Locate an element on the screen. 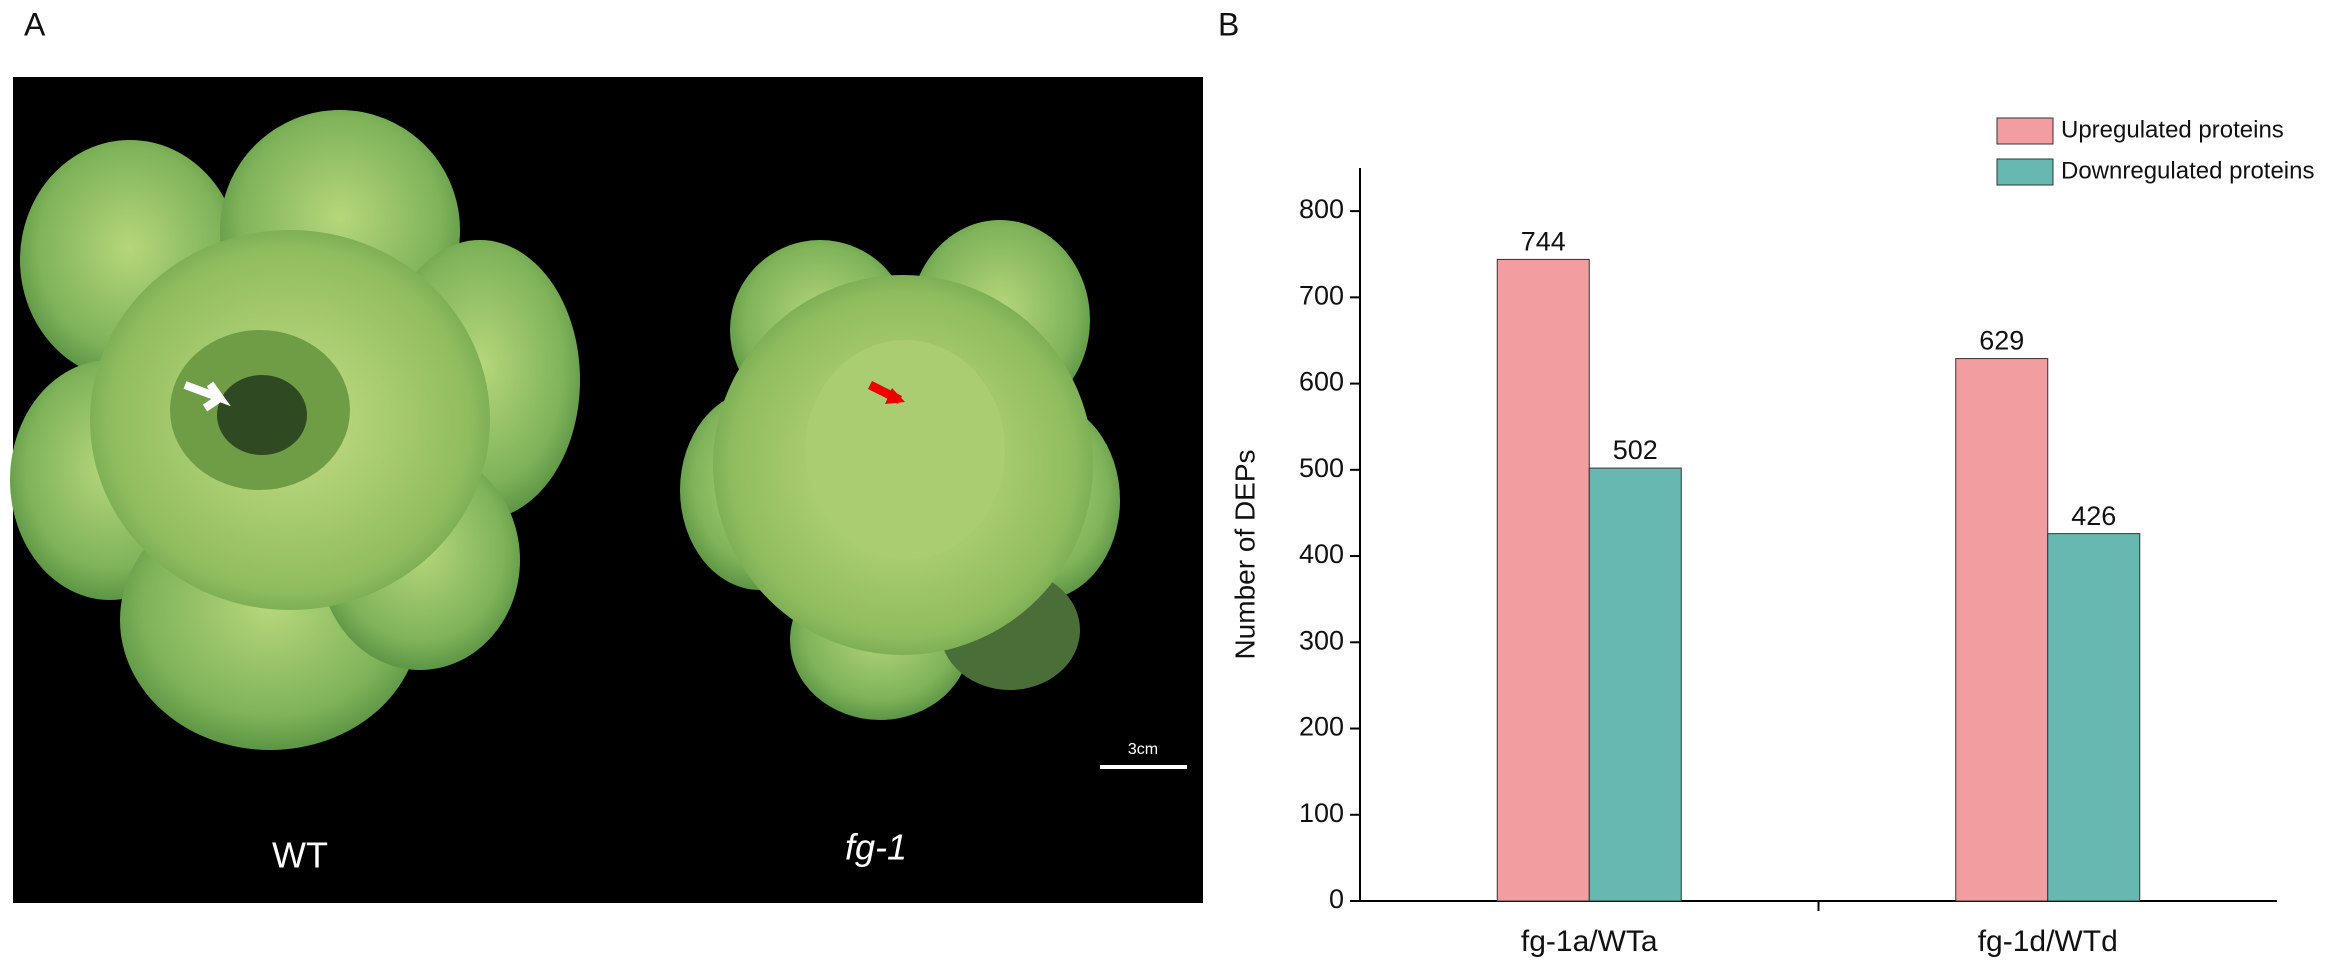 The width and height of the screenshot is (2328, 970). legend-label: Downregulated proteins is located at coordinates (2188, 170).